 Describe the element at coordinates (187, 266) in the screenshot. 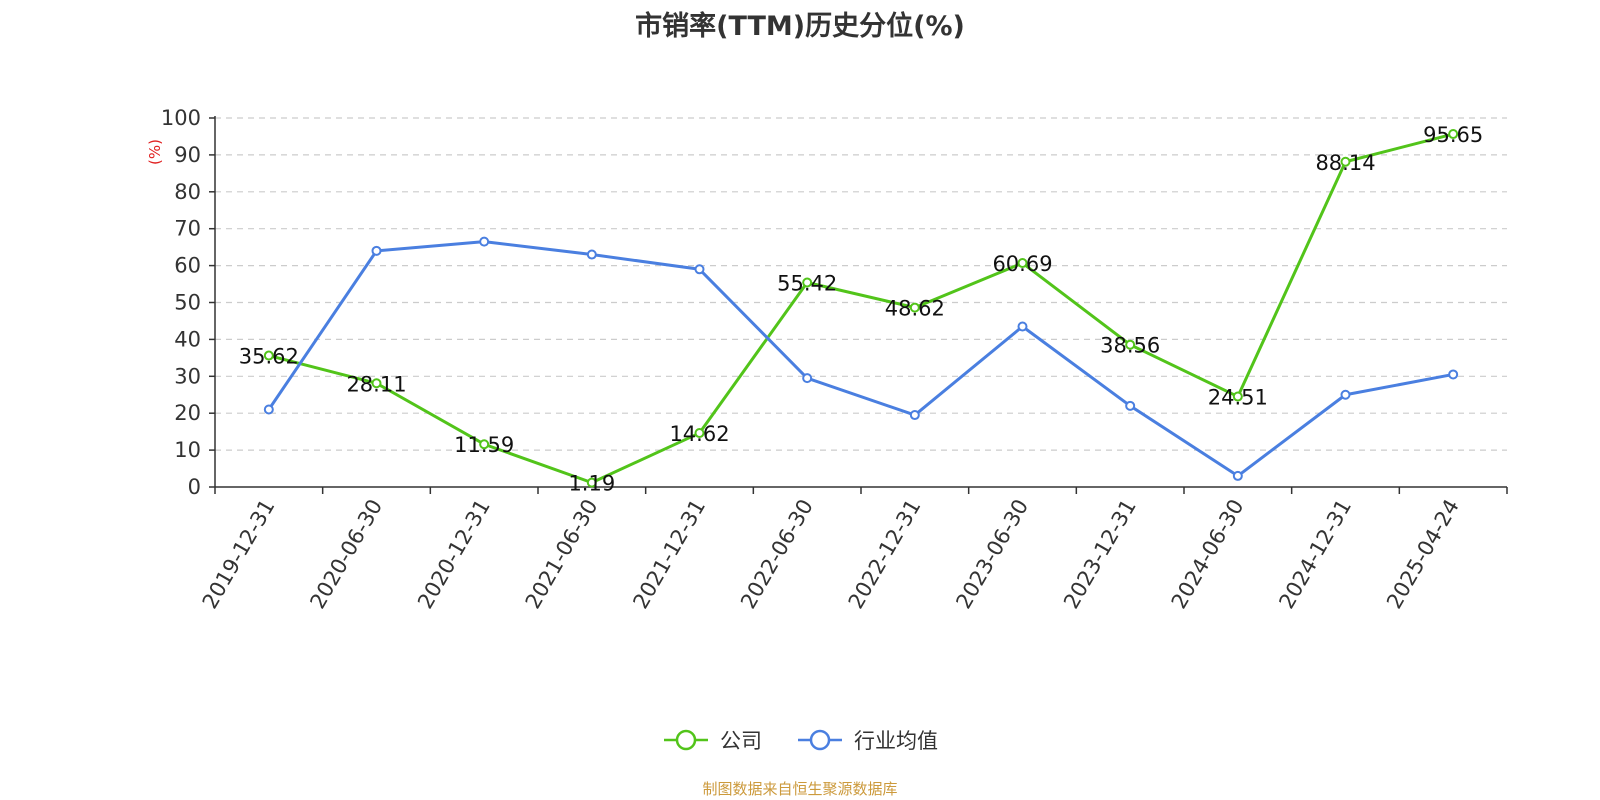

I see `y-tick-label: 60` at that location.